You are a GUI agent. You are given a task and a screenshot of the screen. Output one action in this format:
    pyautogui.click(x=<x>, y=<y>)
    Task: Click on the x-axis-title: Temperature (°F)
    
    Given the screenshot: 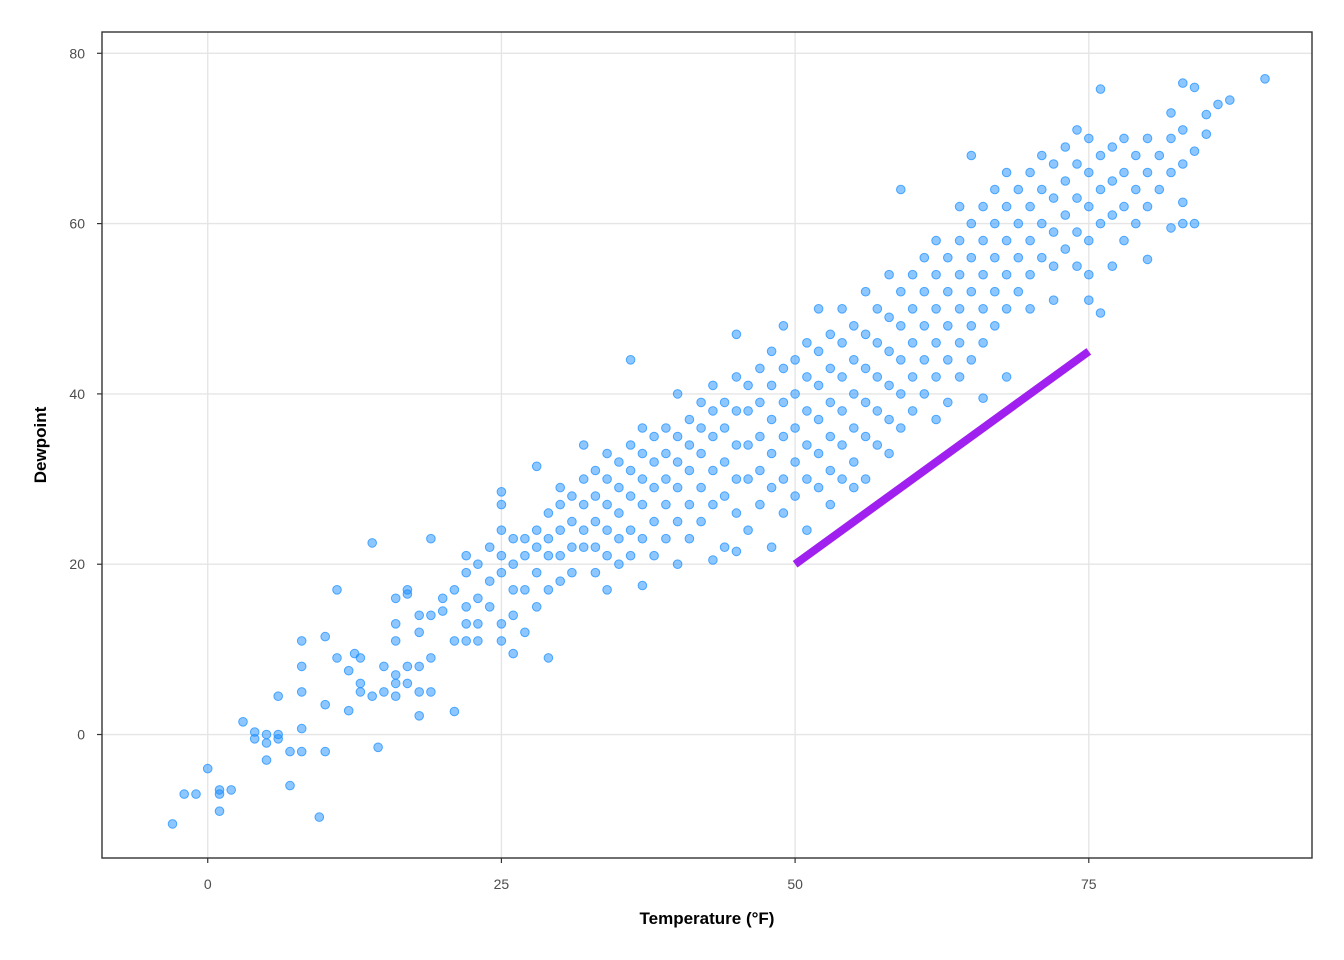 What is the action you would take?
    pyautogui.click(x=707, y=918)
    